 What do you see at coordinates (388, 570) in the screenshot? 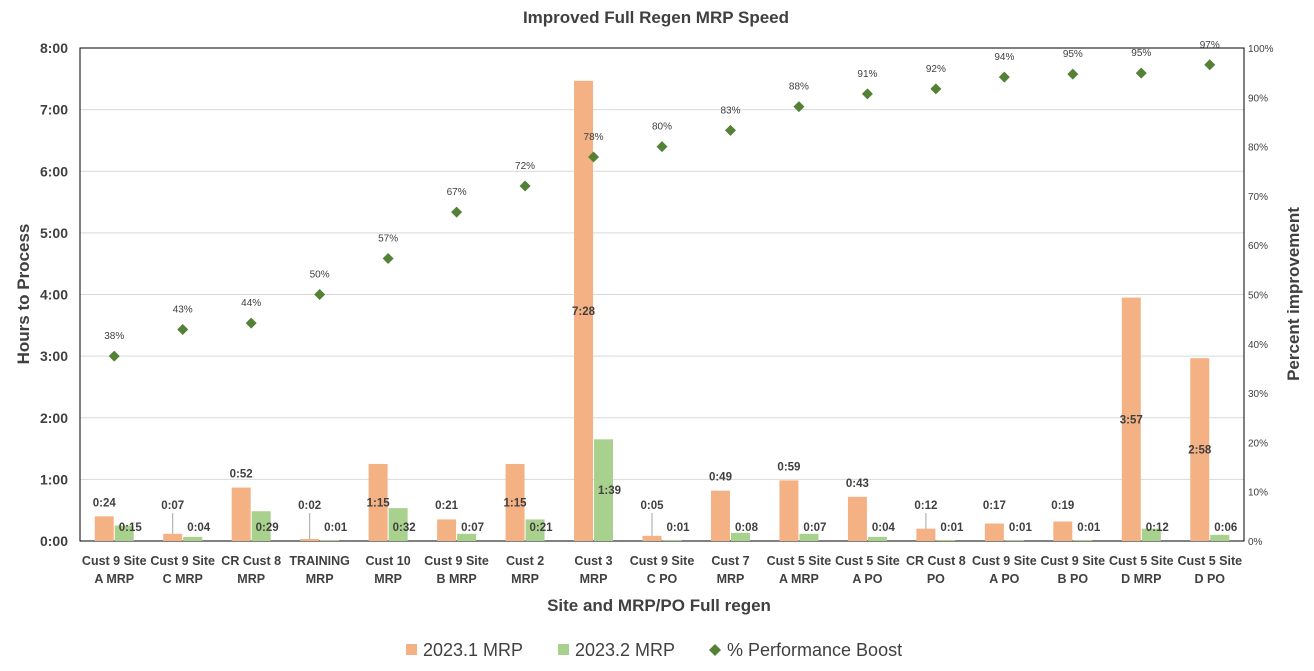
I see `category-label: Cust 10 MRP` at bounding box center [388, 570].